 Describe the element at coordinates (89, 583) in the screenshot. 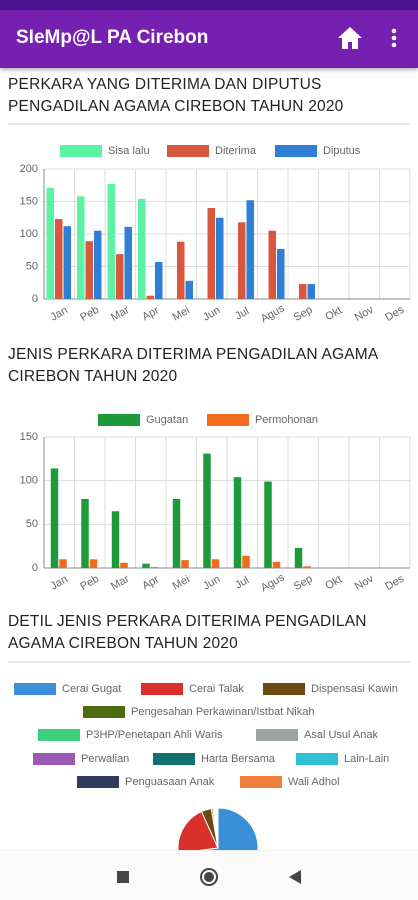

I see `x-tick-label: Peb` at that location.